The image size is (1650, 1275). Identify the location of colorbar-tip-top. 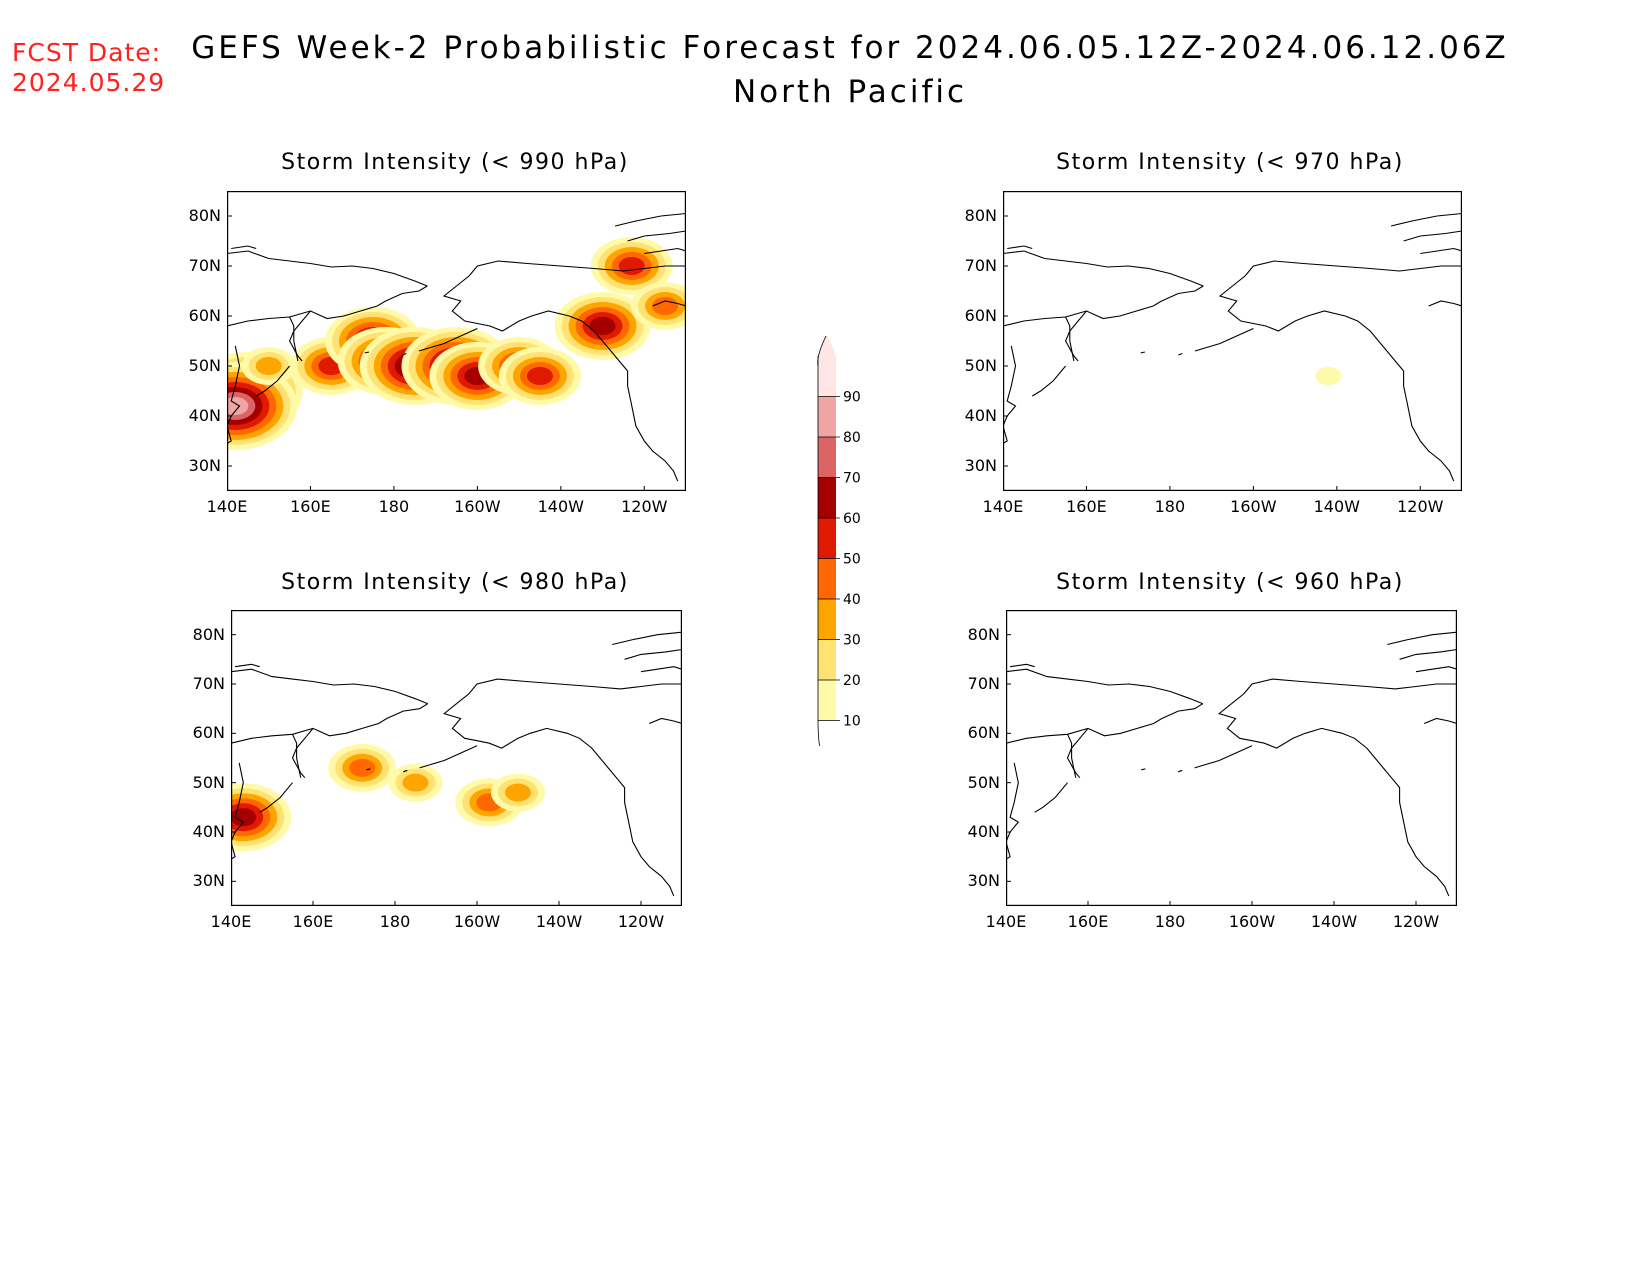
(827, 346).